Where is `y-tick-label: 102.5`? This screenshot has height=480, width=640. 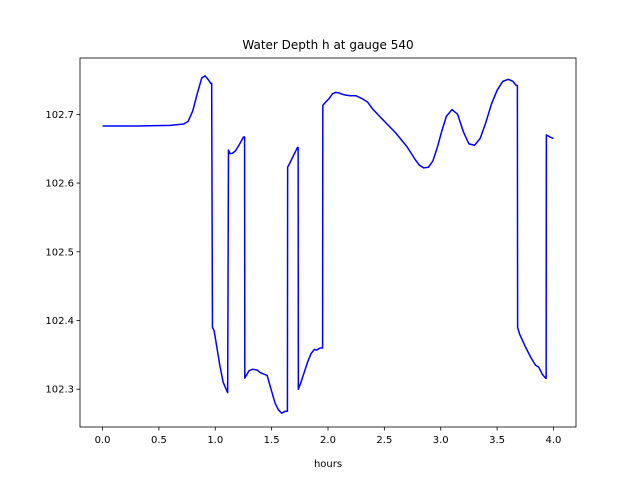 y-tick-label: 102.5 is located at coordinates (59, 252).